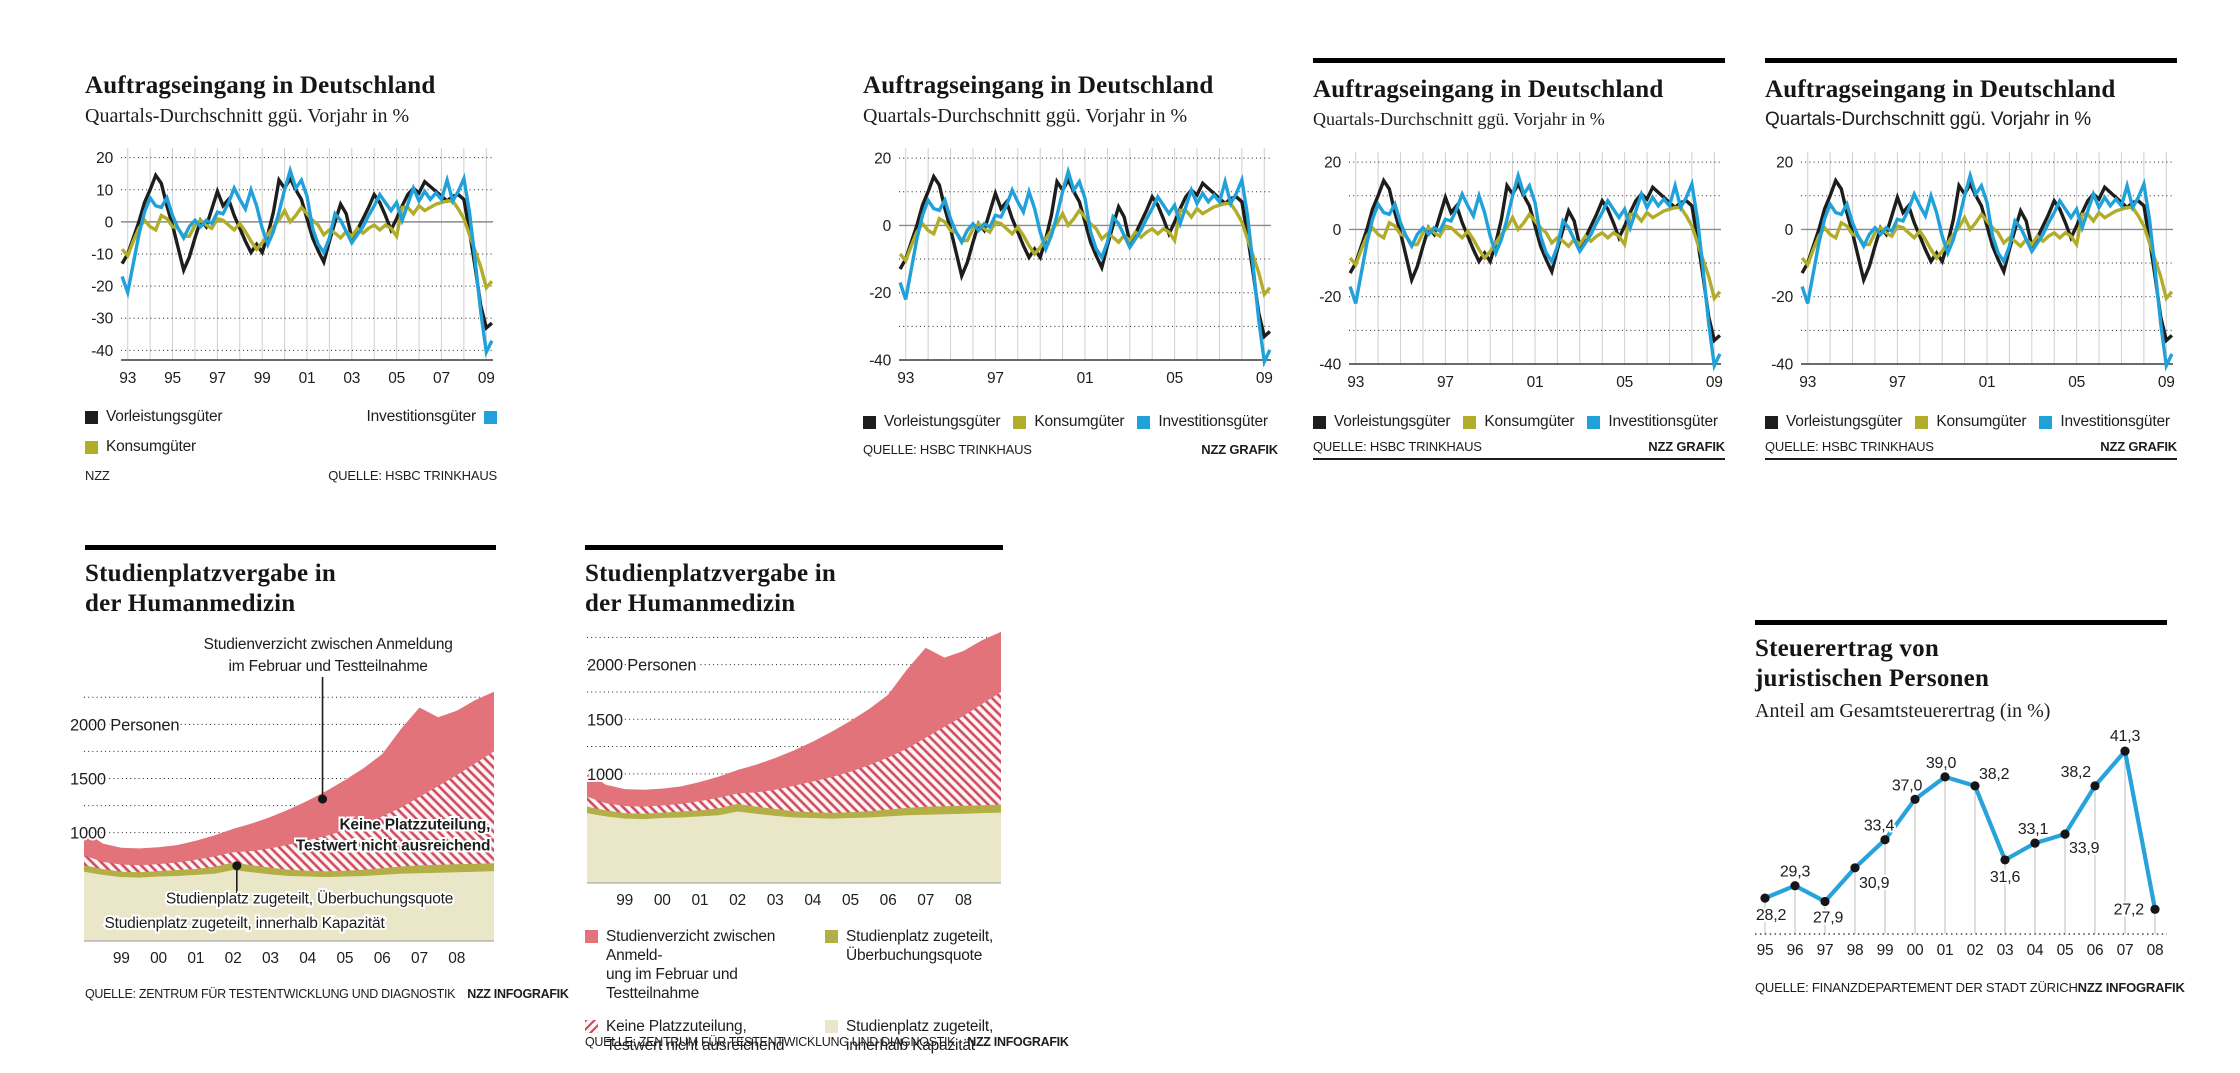 The height and width of the screenshot is (1073, 2240). Describe the element at coordinates (291, 475) in the screenshot. I see `chart-footer: NZZ QUELLE: HSBC TRINKHAUS` at that location.